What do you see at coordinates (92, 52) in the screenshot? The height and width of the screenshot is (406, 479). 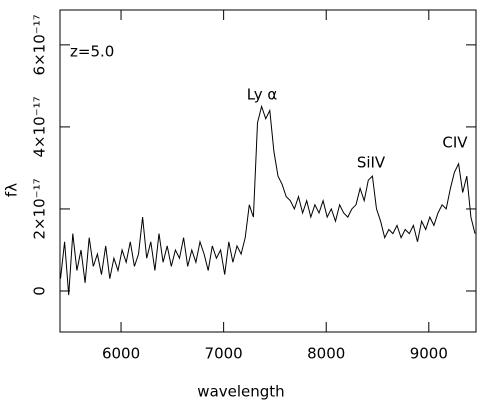 I see `annotation: z=5.0` at bounding box center [92, 52].